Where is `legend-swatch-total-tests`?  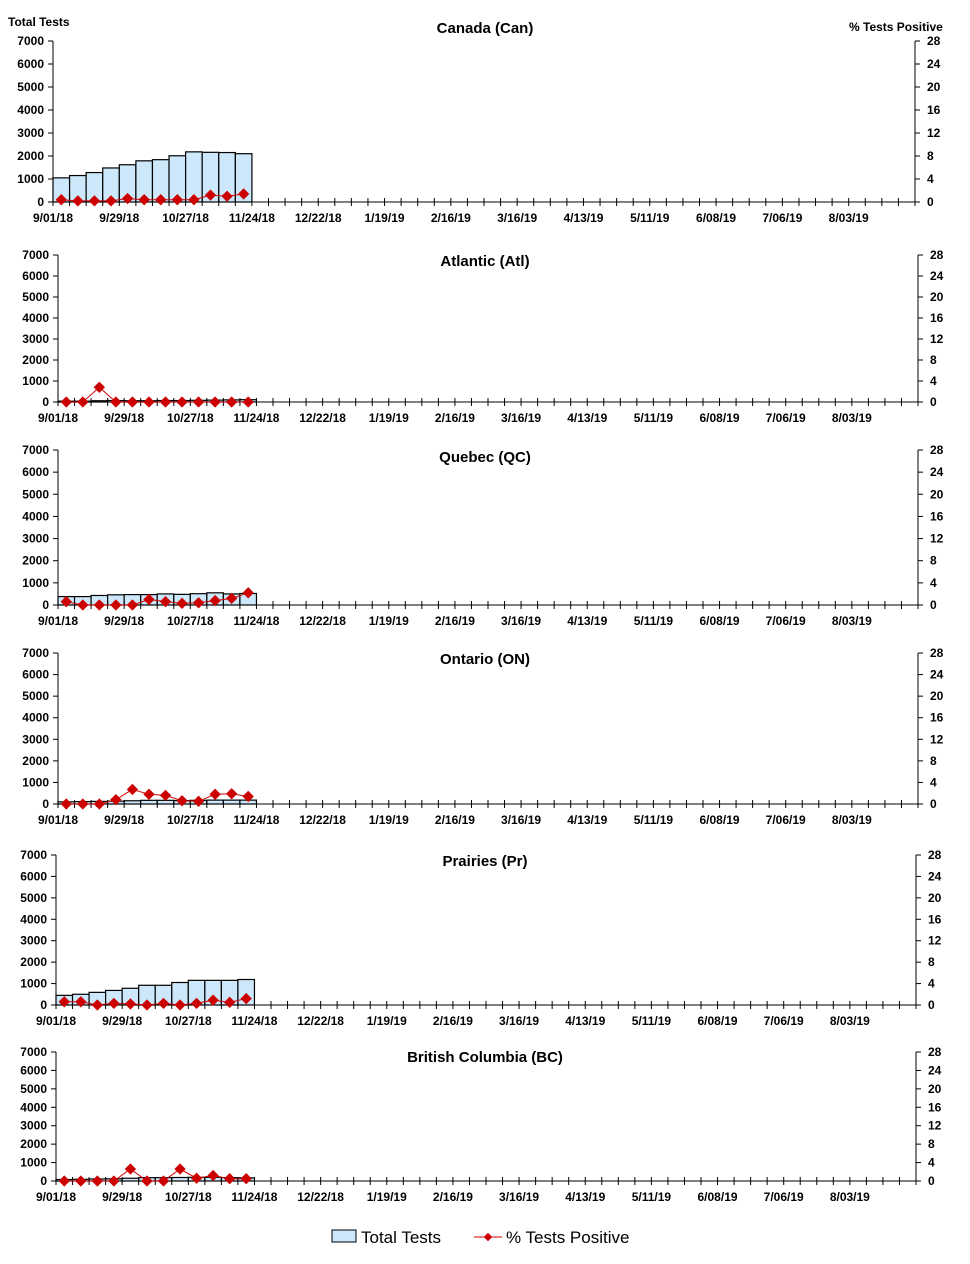
legend-swatch-total-tests is located at coordinates (344, 1236).